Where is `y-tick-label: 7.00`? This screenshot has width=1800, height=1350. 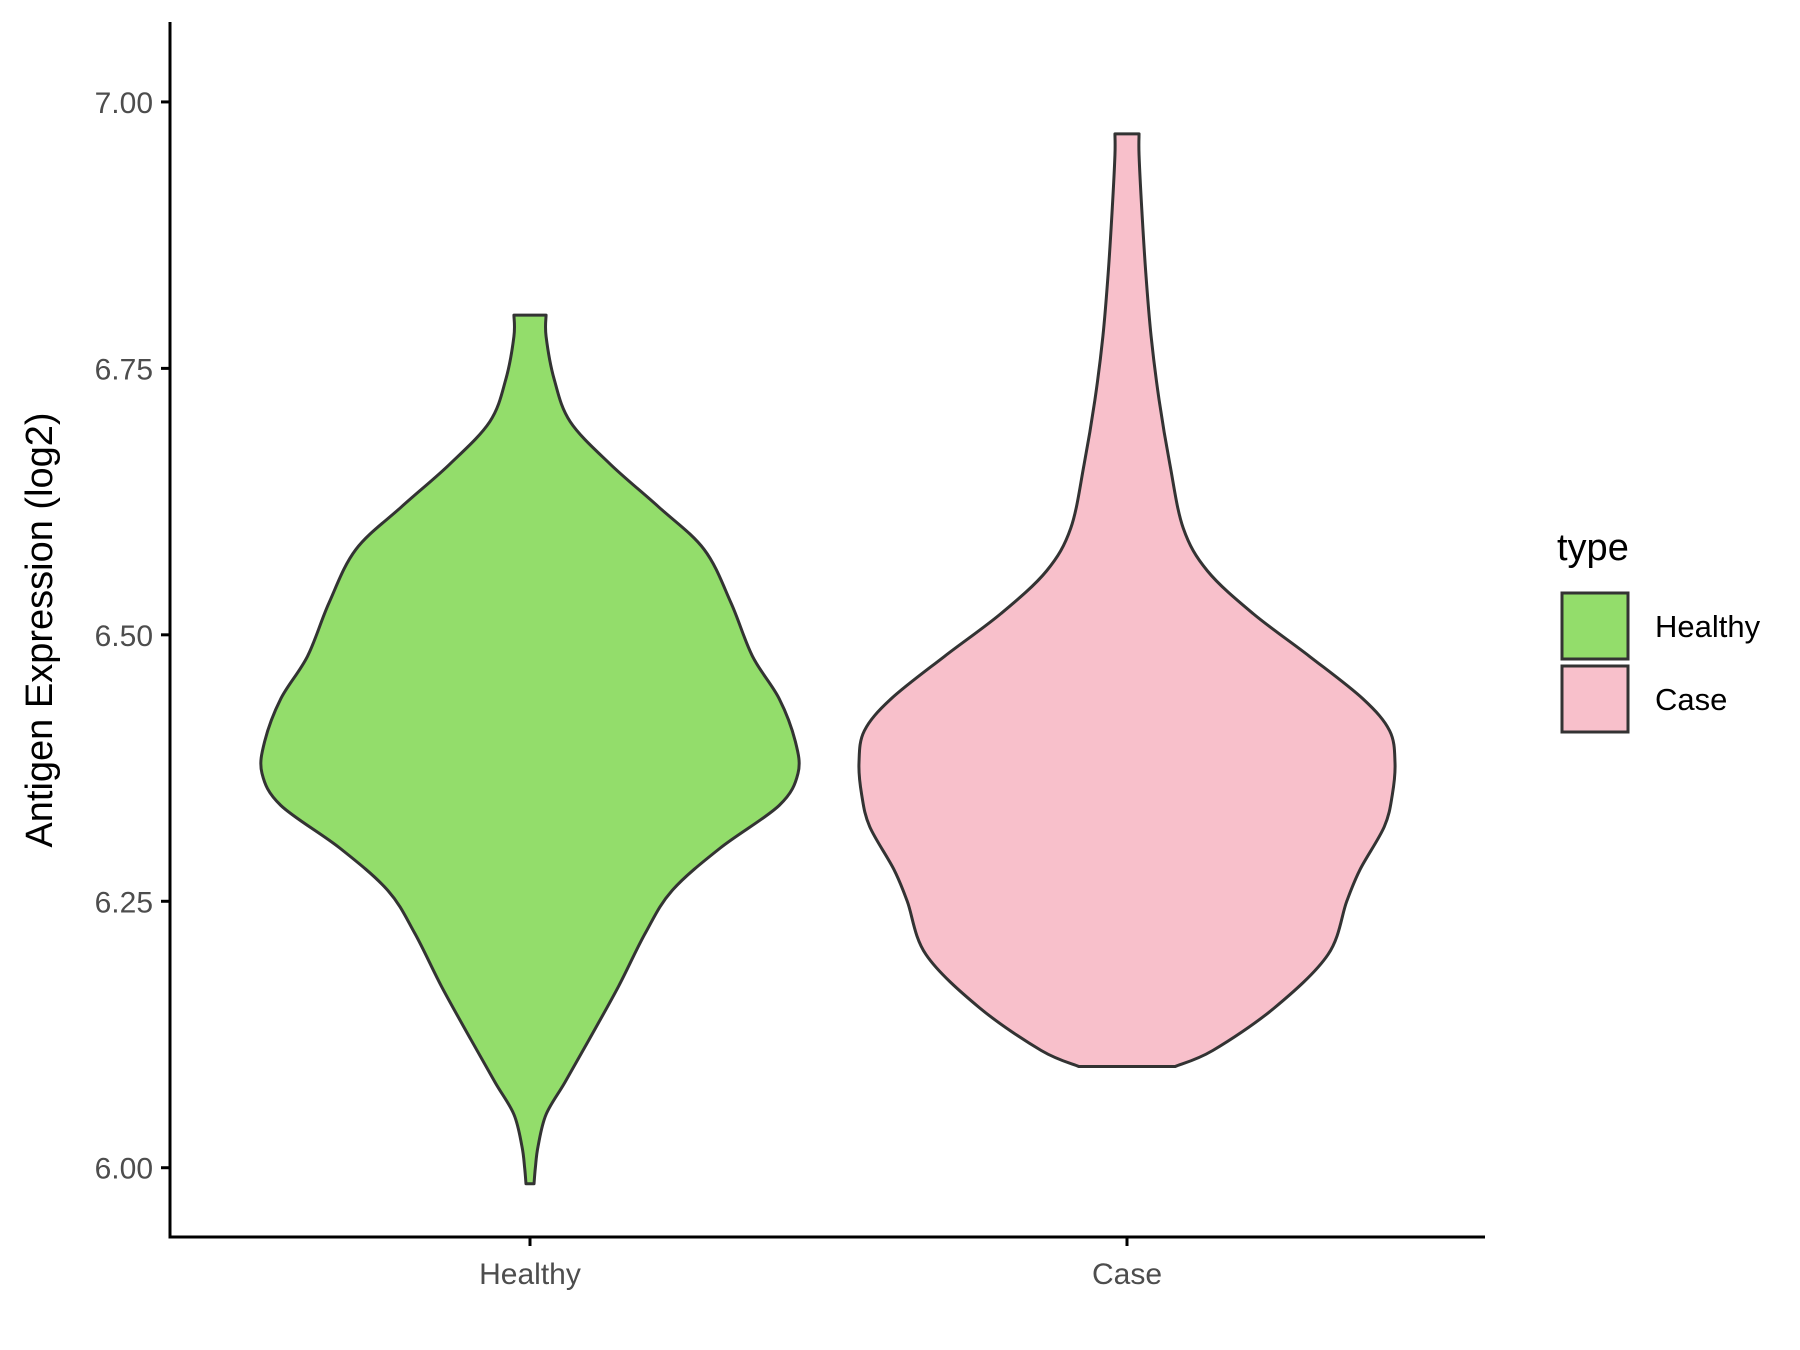
y-tick-label: 7.00 is located at coordinates (124, 103).